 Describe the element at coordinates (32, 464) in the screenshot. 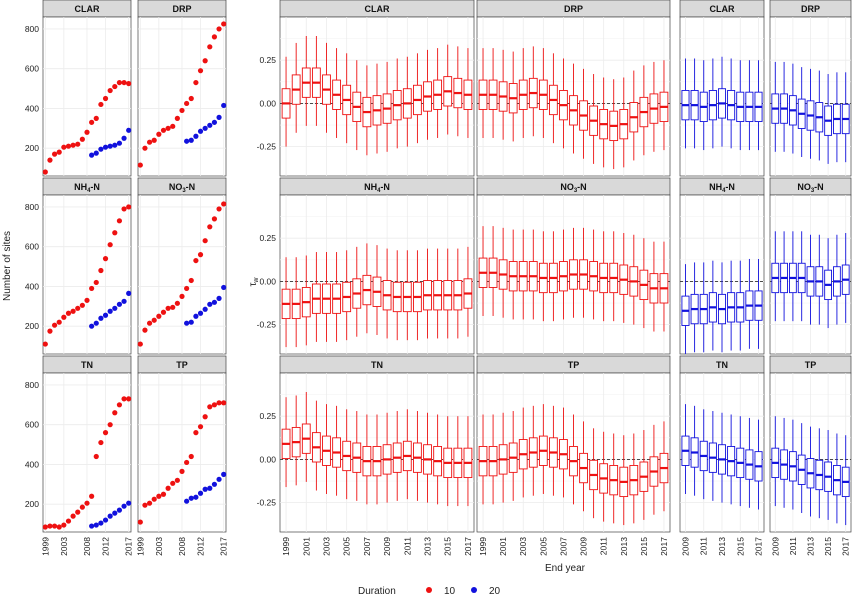

I see `count-ytick-label: 400` at that location.